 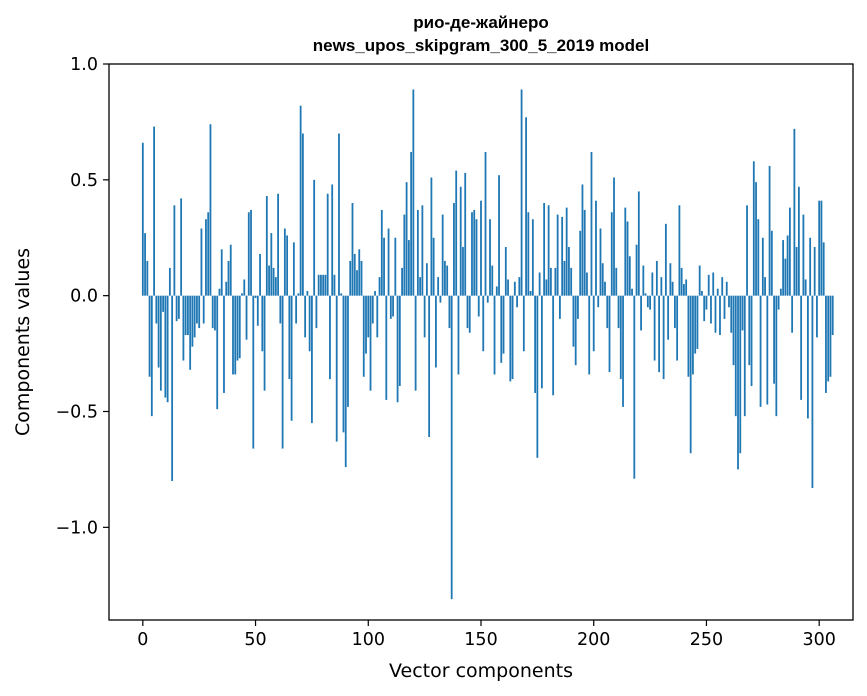 What do you see at coordinates (480, 22) in the screenshot?
I see `chart-title-line-1: рио-де-жайнеро` at bounding box center [480, 22].